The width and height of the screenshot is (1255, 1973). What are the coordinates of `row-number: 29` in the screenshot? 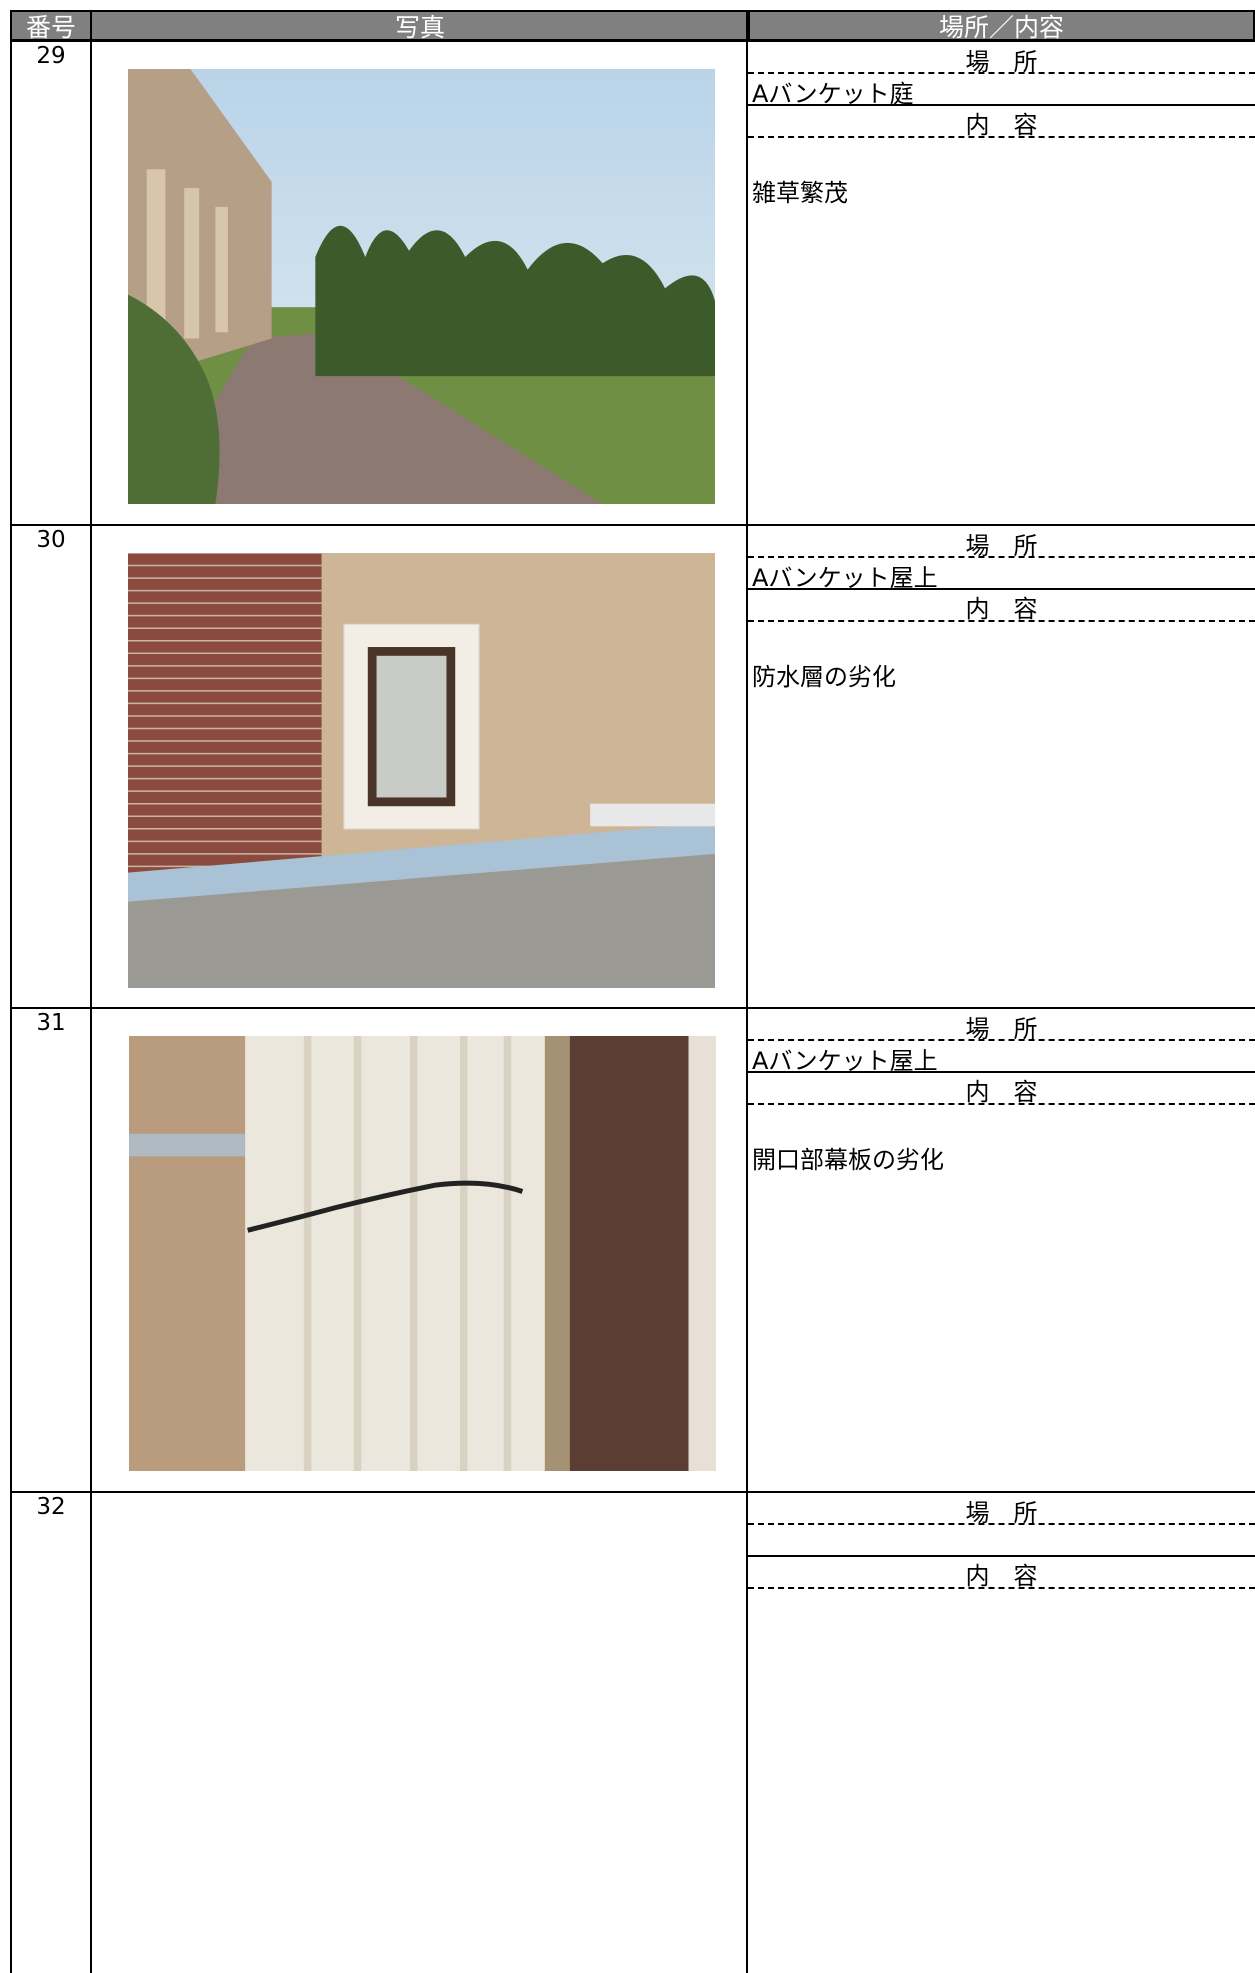 It's located at (51, 56).